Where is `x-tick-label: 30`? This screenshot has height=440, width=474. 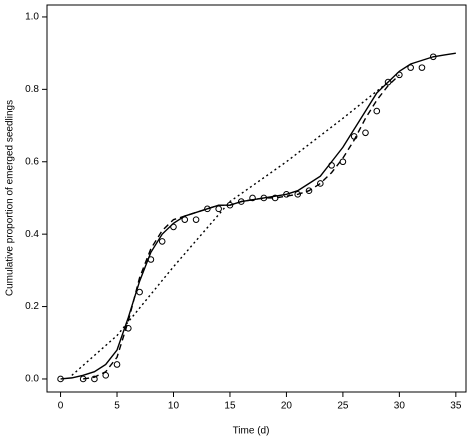
x-tick-label: 30 is located at coordinates (400, 406).